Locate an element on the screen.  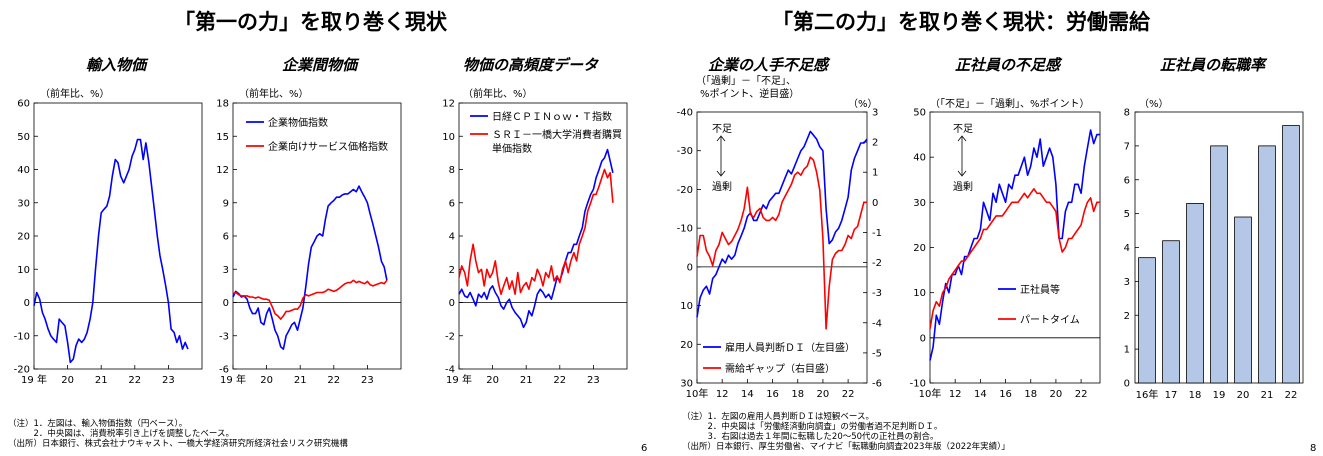
legend-label: 単価指数 is located at coordinates (512, 148).